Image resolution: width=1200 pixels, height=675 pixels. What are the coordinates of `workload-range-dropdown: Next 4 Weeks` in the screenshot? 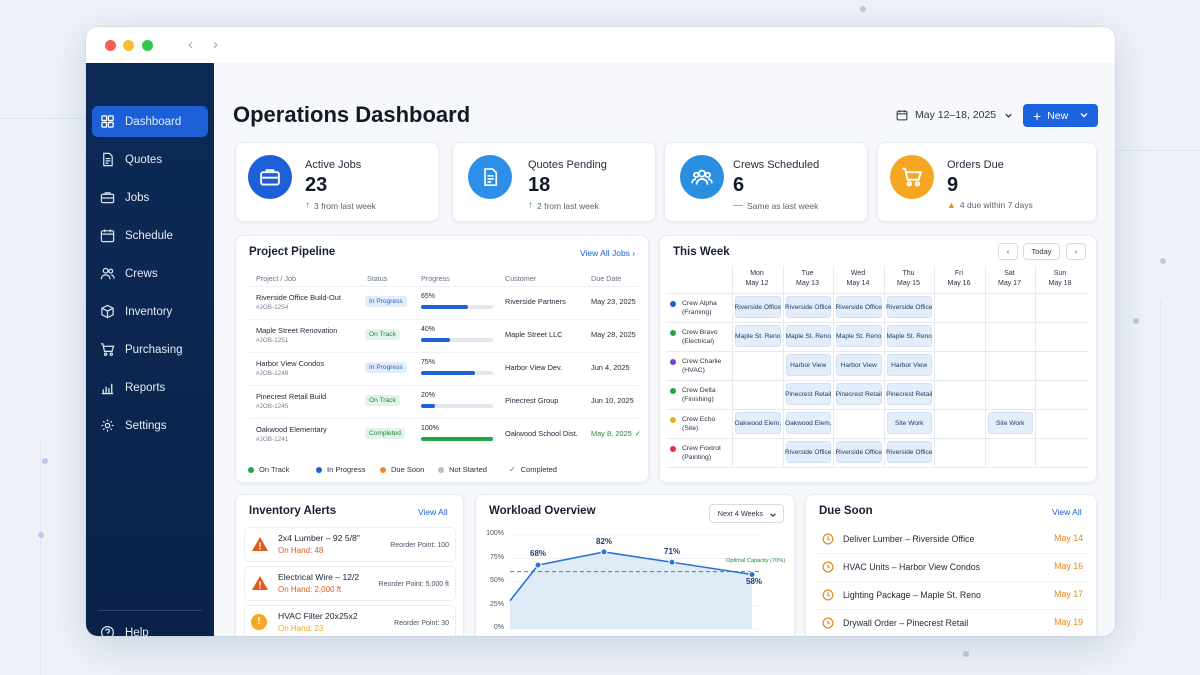 It's located at (746, 513).